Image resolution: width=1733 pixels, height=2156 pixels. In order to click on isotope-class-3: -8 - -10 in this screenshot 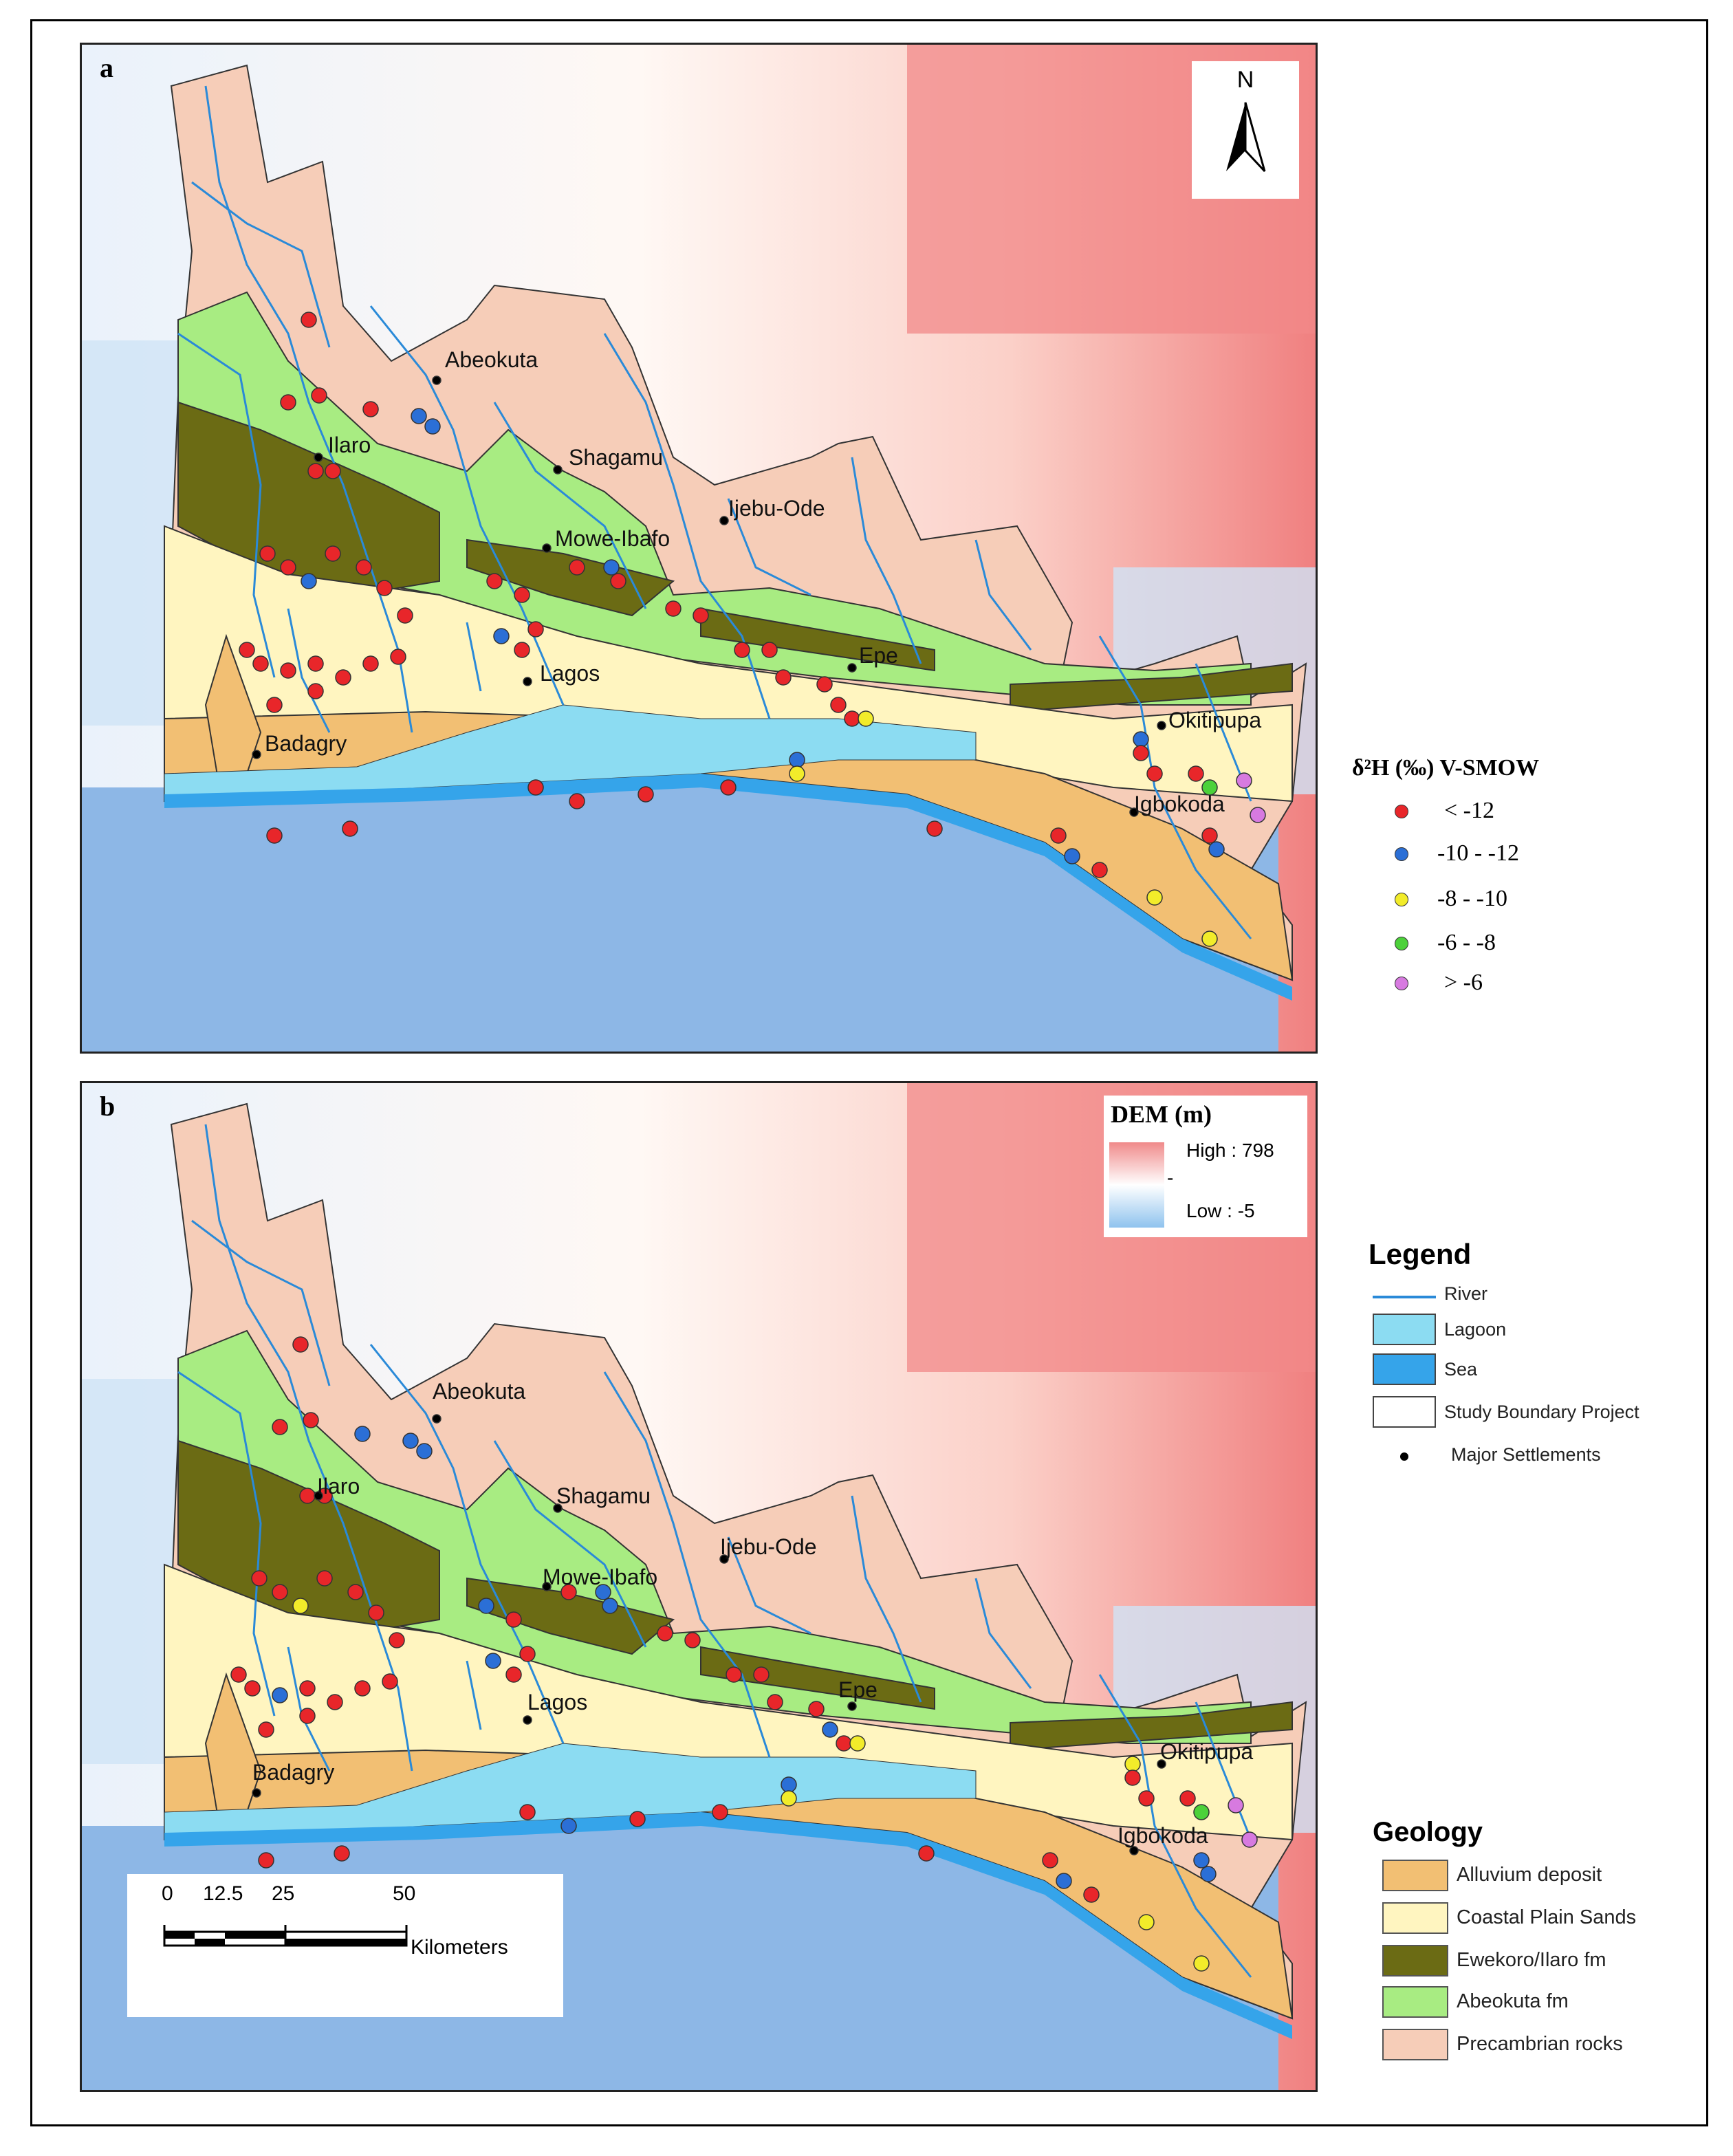, I will do `click(1472, 898)`.